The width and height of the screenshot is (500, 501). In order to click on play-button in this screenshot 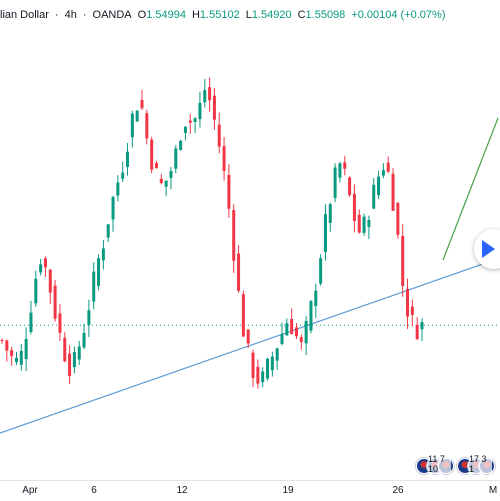, I will do `click(487, 249)`.